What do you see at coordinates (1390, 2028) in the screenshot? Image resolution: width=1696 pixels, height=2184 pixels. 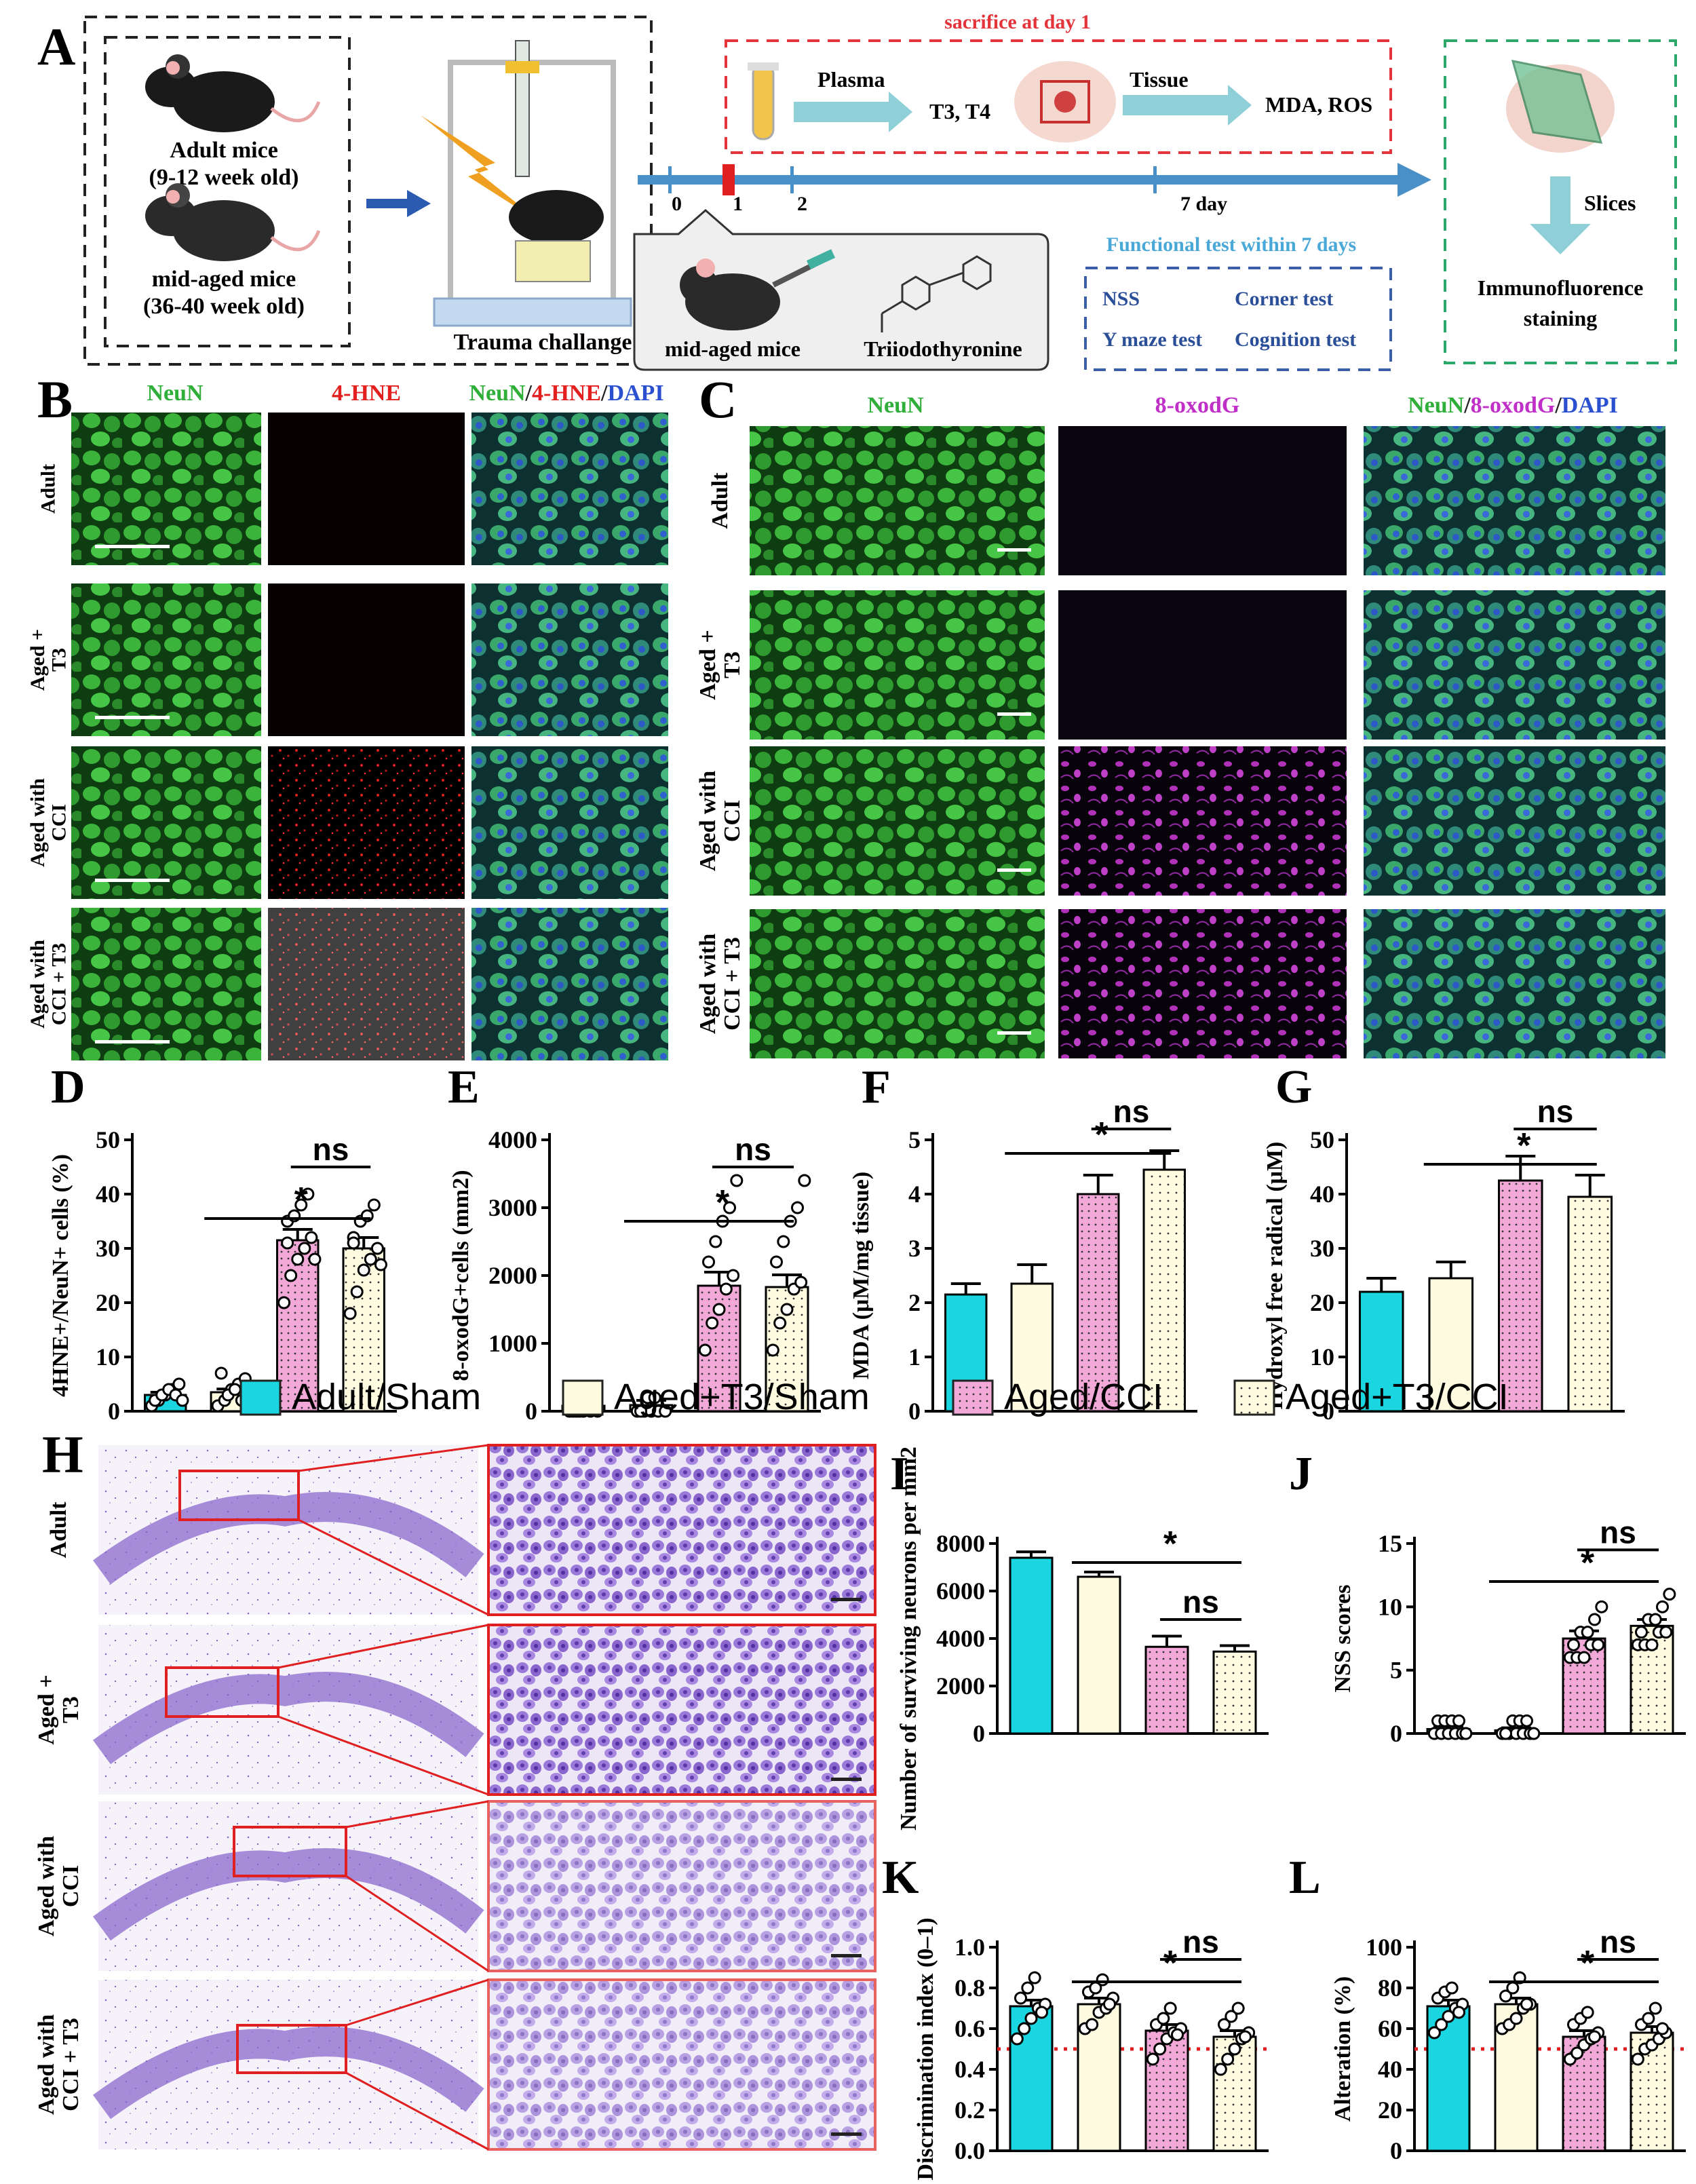 I see `y-tick-label: 60` at bounding box center [1390, 2028].